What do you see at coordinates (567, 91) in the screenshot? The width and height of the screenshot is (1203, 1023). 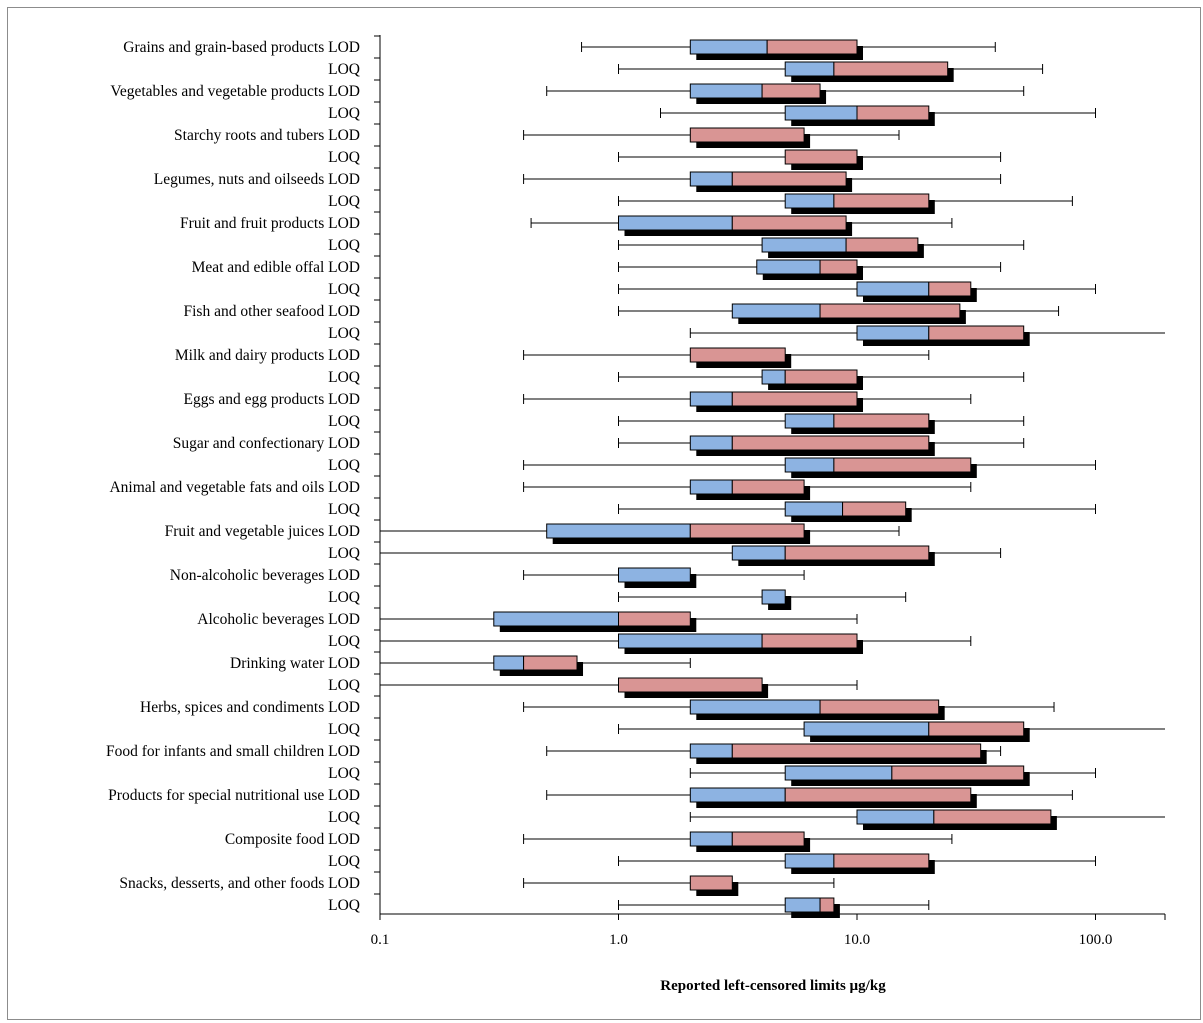 I see `box-row: Vegetables and vegetable products LOD` at bounding box center [567, 91].